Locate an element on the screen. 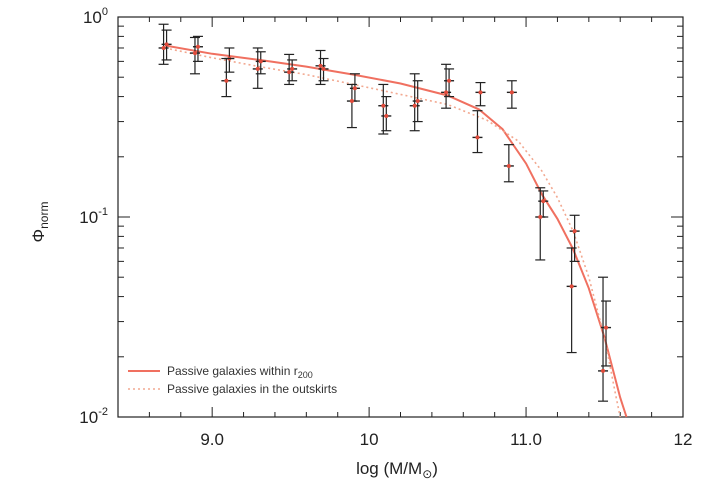  y-tick-exponent: -1 is located at coordinates (103, 212).